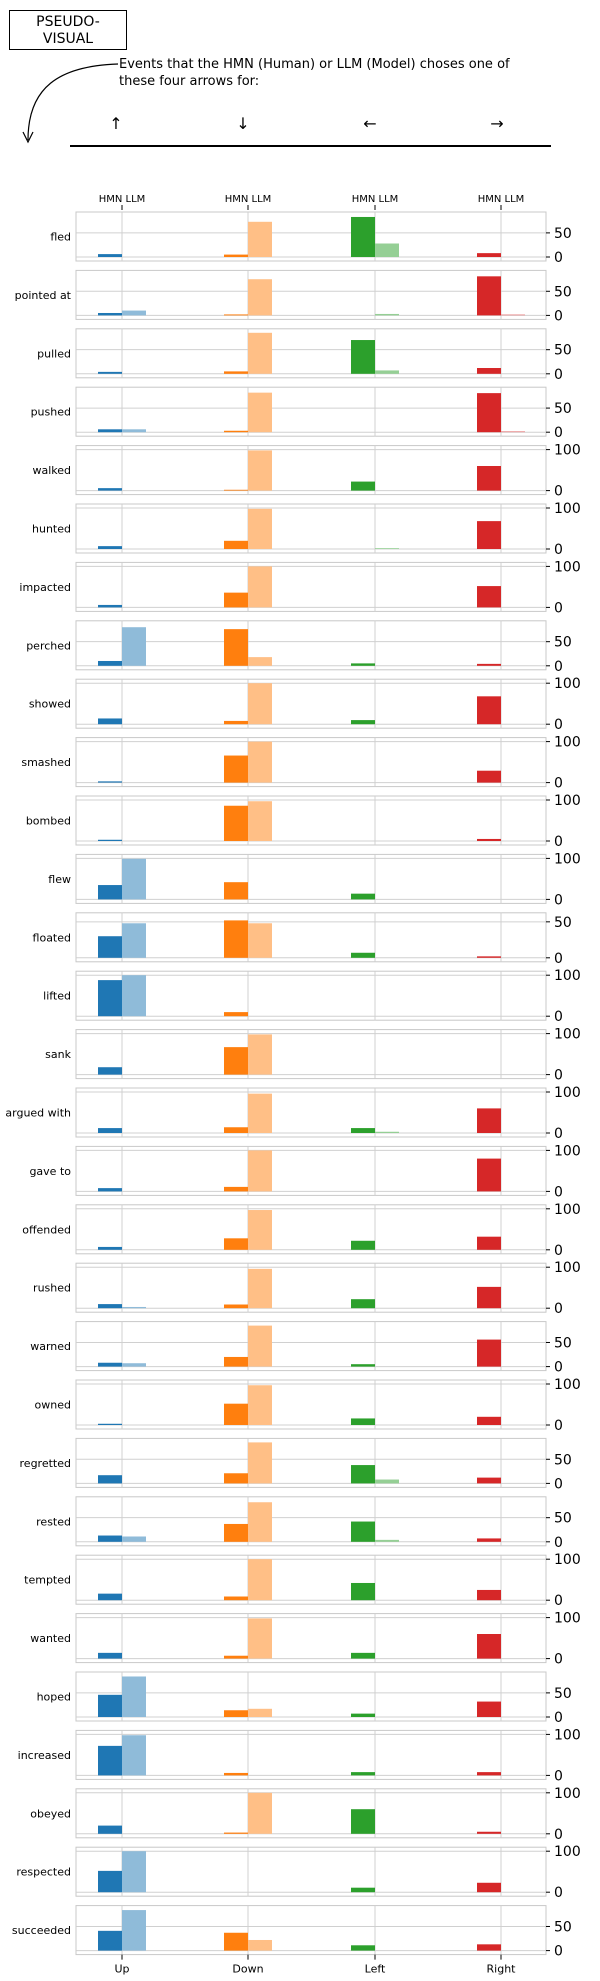  I want to click on column-header-right: HMN LLM, so click(501, 199).